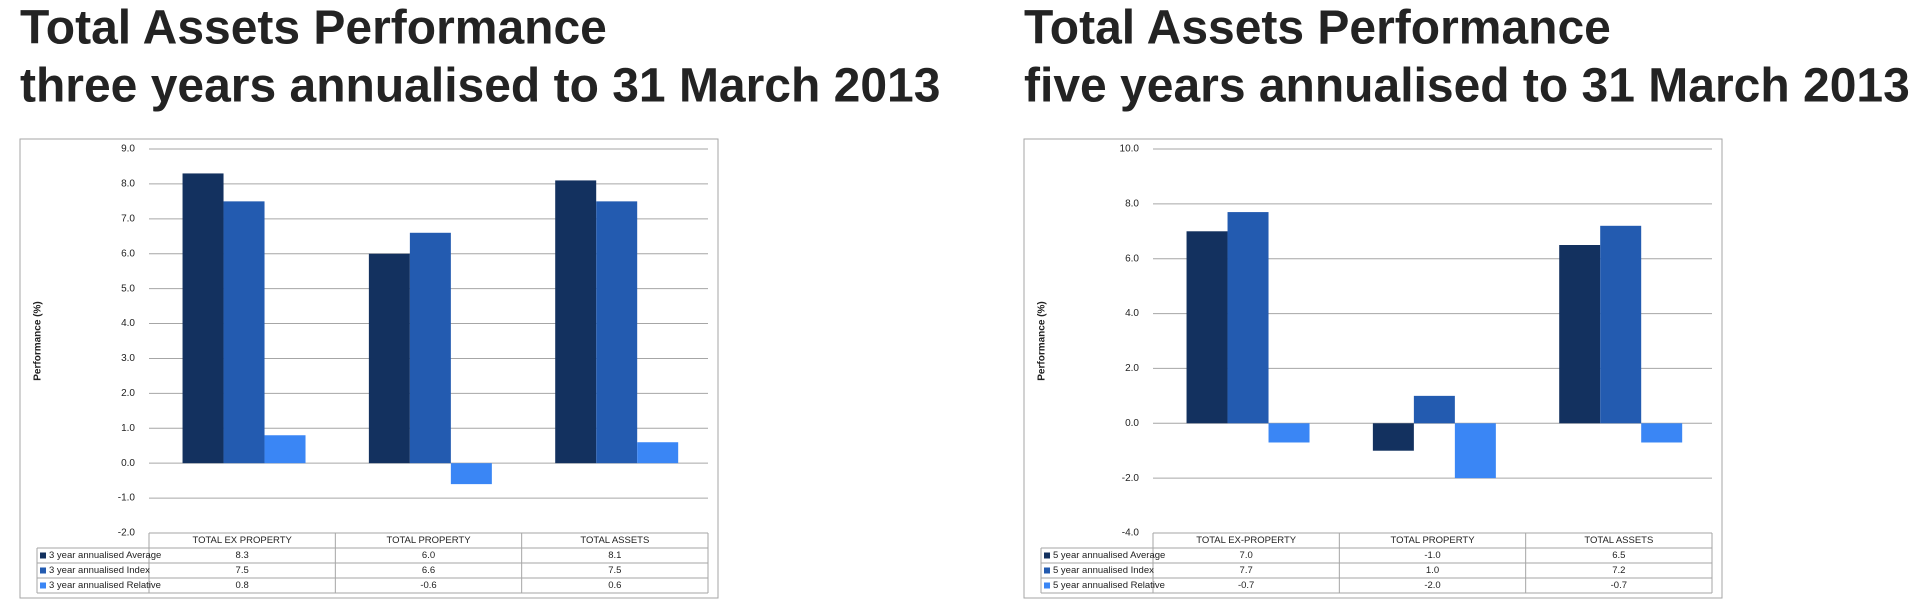 The width and height of the screenshot is (1930, 616). What do you see at coordinates (242, 540) in the screenshot?
I see `x-tick-label: TOTAL EX PROPERTY` at bounding box center [242, 540].